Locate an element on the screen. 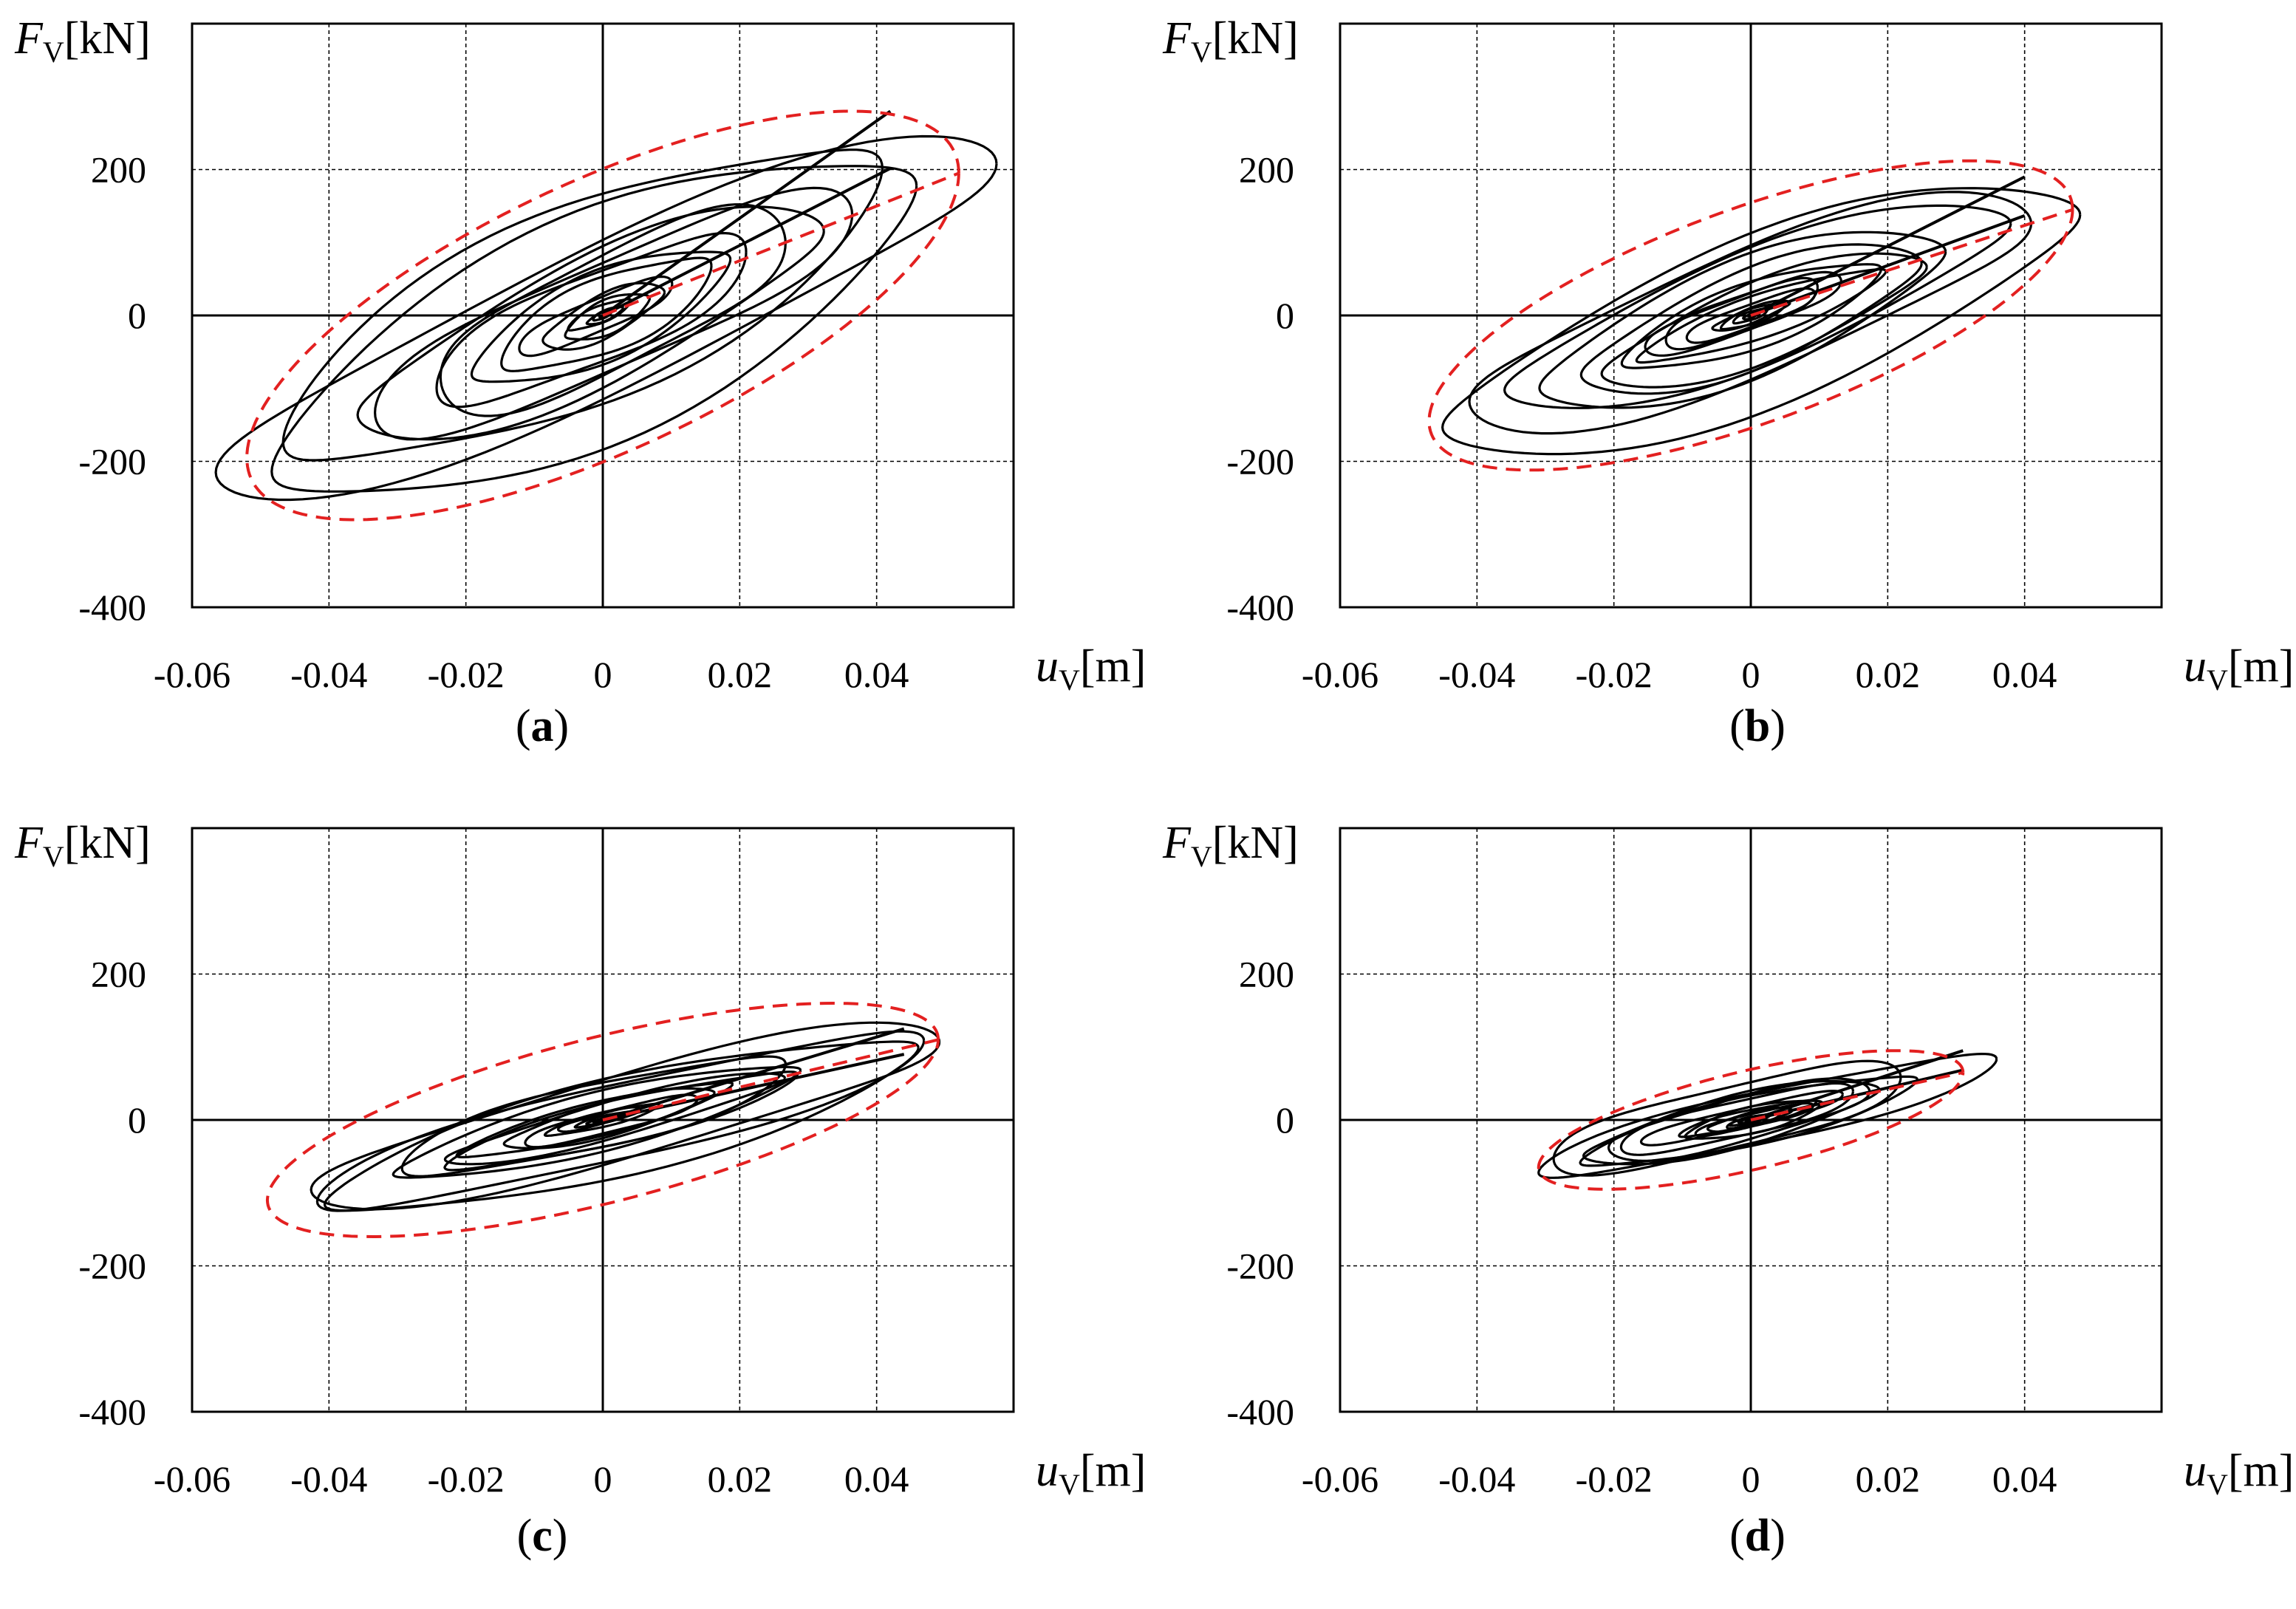 The height and width of the screenshot is (1609, 2296). caption-d: (d) is located at coordinates (1758, 1536).